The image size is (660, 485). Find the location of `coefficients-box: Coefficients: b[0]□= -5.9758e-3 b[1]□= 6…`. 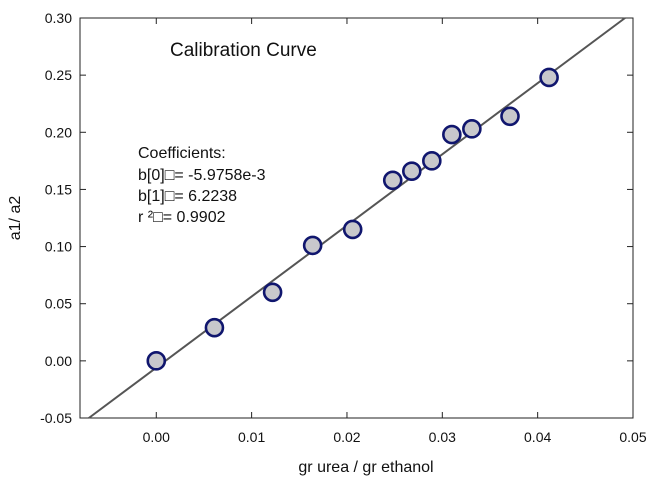

coefficients-box: Coefficients: b[0]□= -5.9758e-3 b[1]□= 6… is located at coordinates (202, 185).